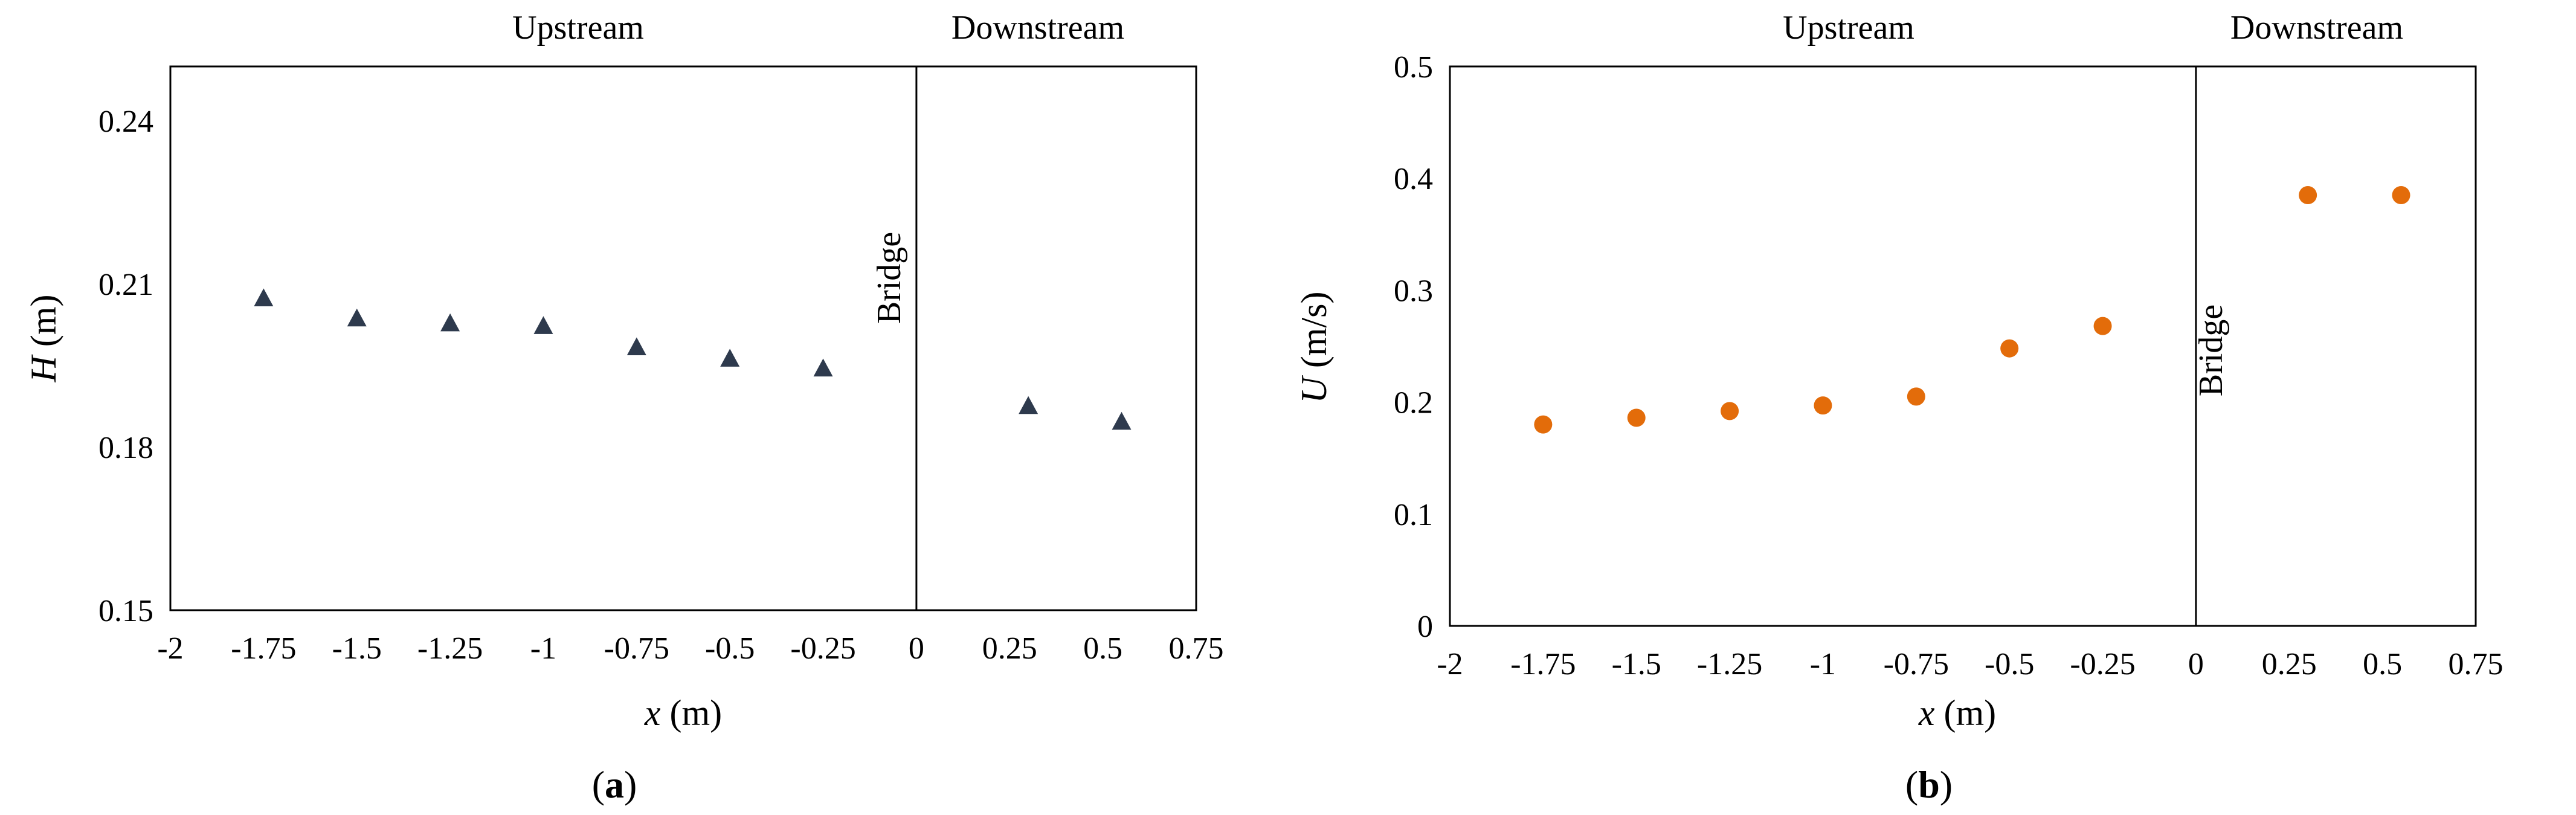 This screenshot has width=2576, height=815. What do you see at coordinates (2196, 664) in the screenshot?
I see `panel-b-x-tick-label: 0` at bounding box center [2196, 664].